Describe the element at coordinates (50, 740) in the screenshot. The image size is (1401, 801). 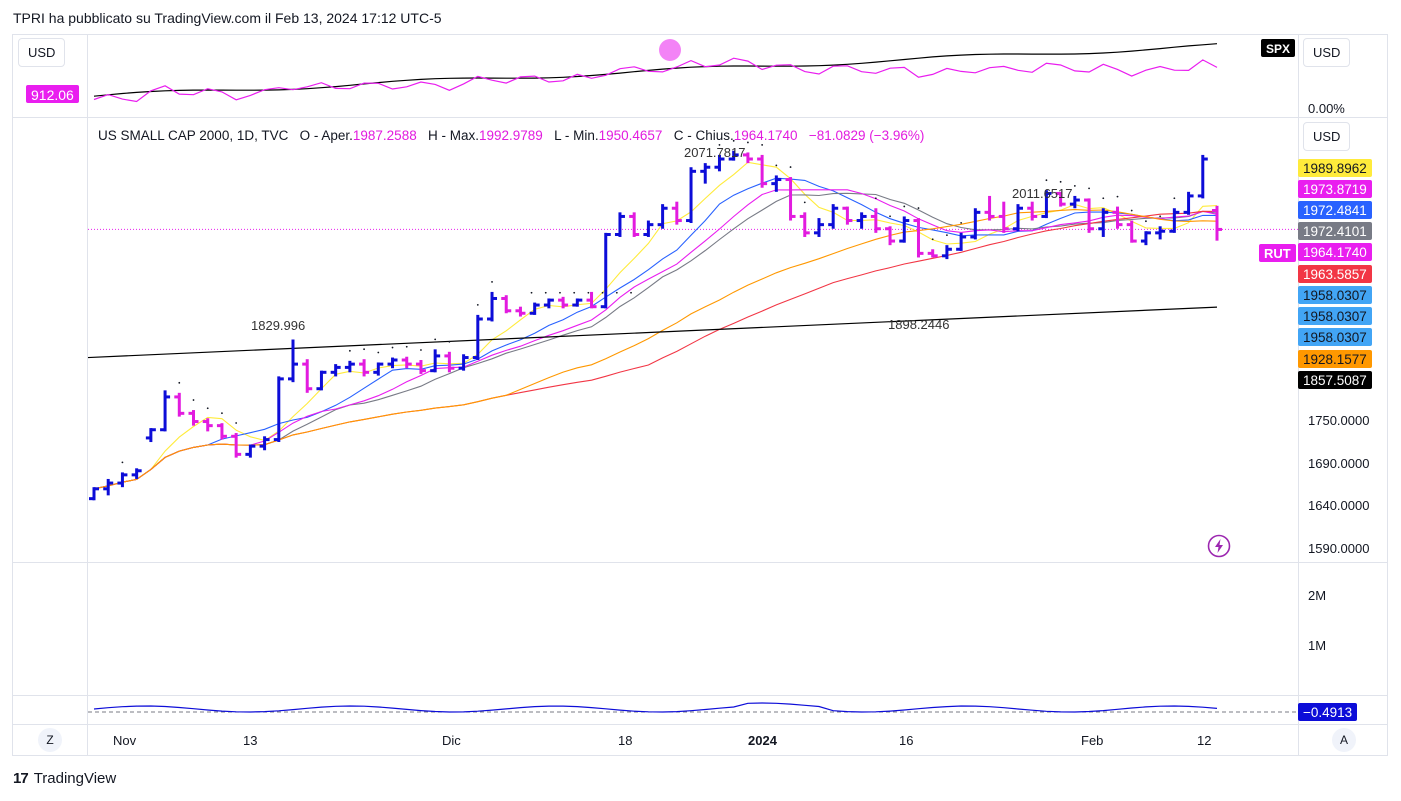
I see `zoom-button: Z` at that location.